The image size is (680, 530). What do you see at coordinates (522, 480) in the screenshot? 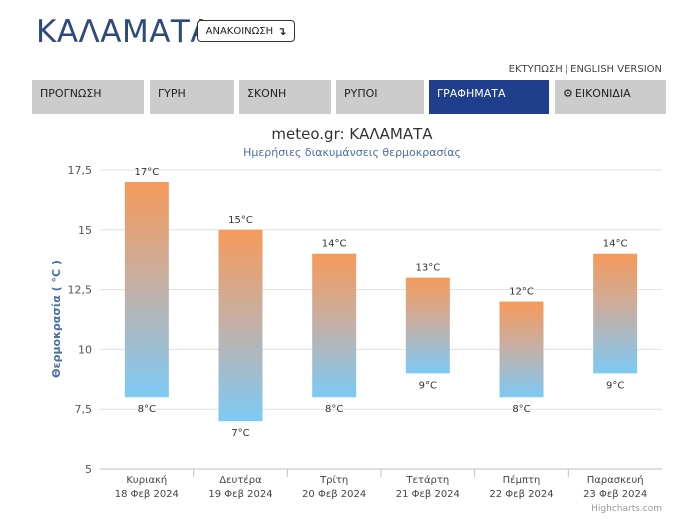
I see `x-tick-day: Πέμπτη` at bounding box center [522, 480].